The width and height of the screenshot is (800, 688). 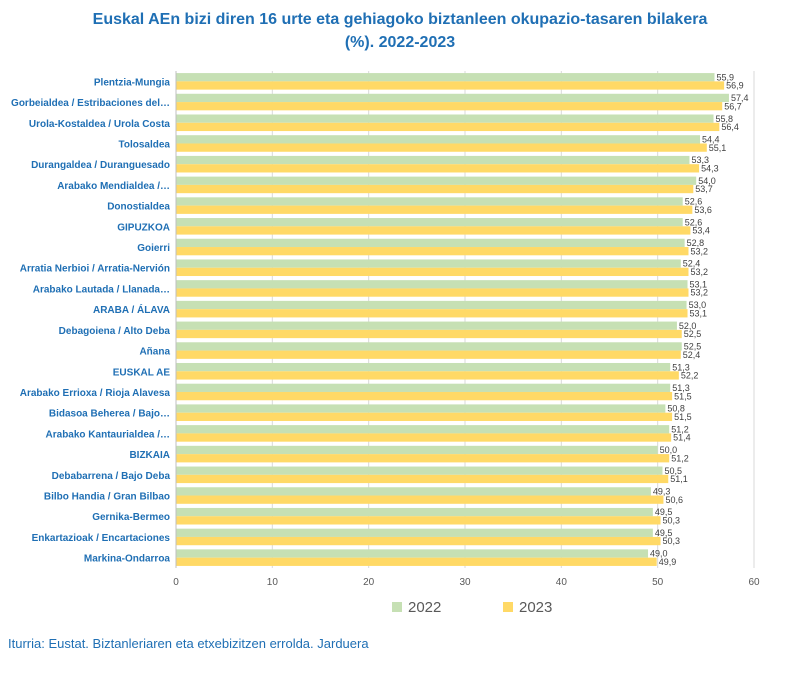 What do you see at coordinates (397, 607) in the screenshot?
I see `legend-swatch-2022` at bounding box center [397, 607].